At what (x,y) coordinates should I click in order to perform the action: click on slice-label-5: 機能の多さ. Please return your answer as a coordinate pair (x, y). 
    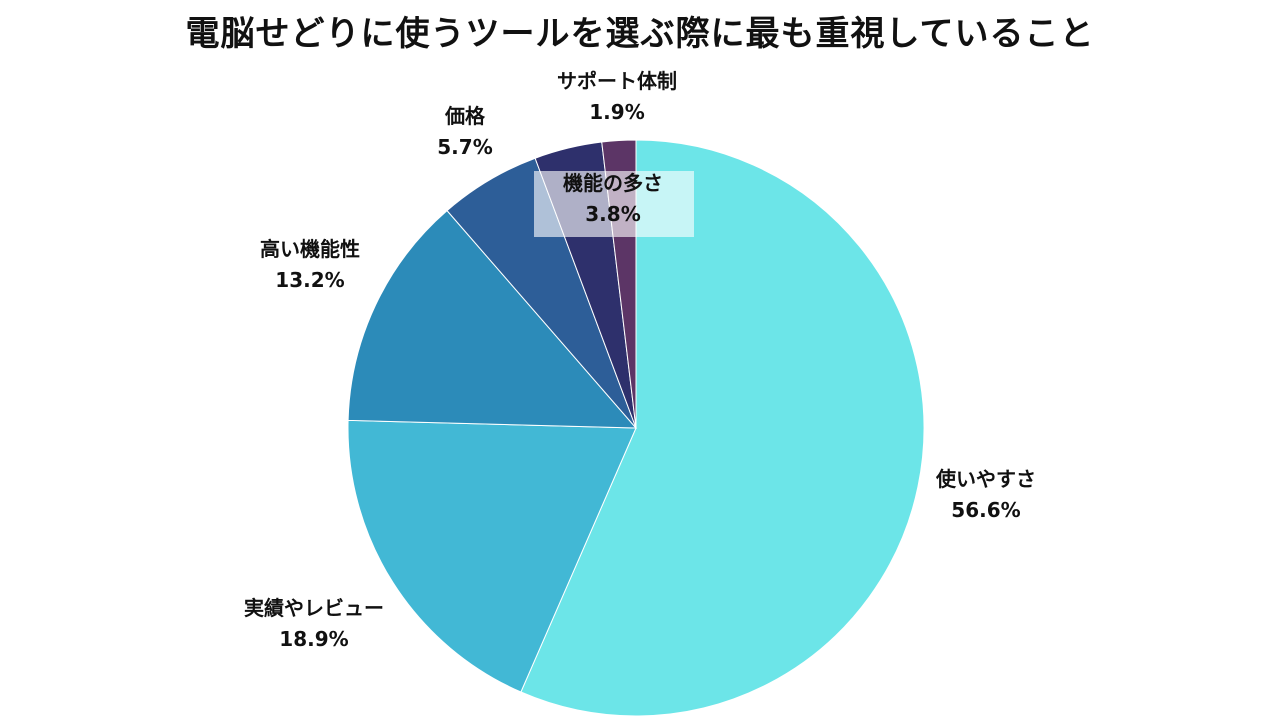
    Looking at the image, I should click on (613, 183).